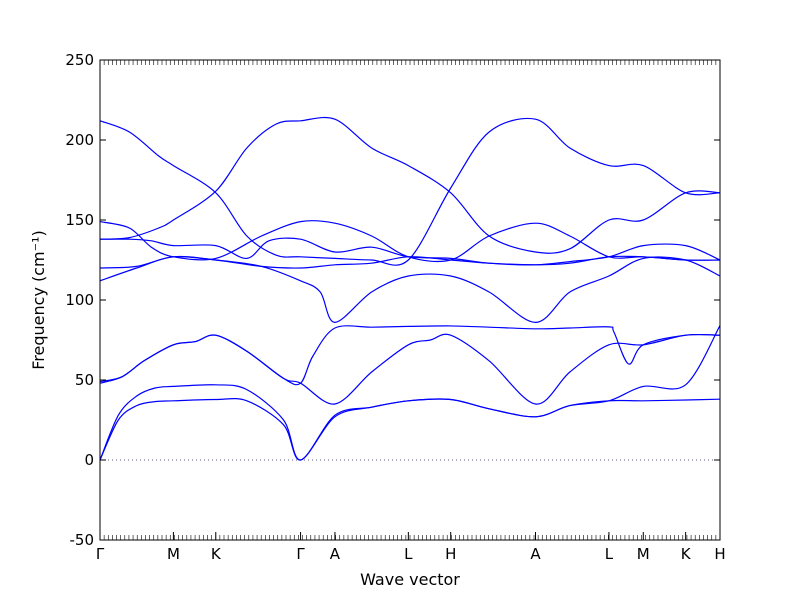  Describe the element at coordinates (79, 60) in the screenshot. I see `y-tick-label: 250` at that location.